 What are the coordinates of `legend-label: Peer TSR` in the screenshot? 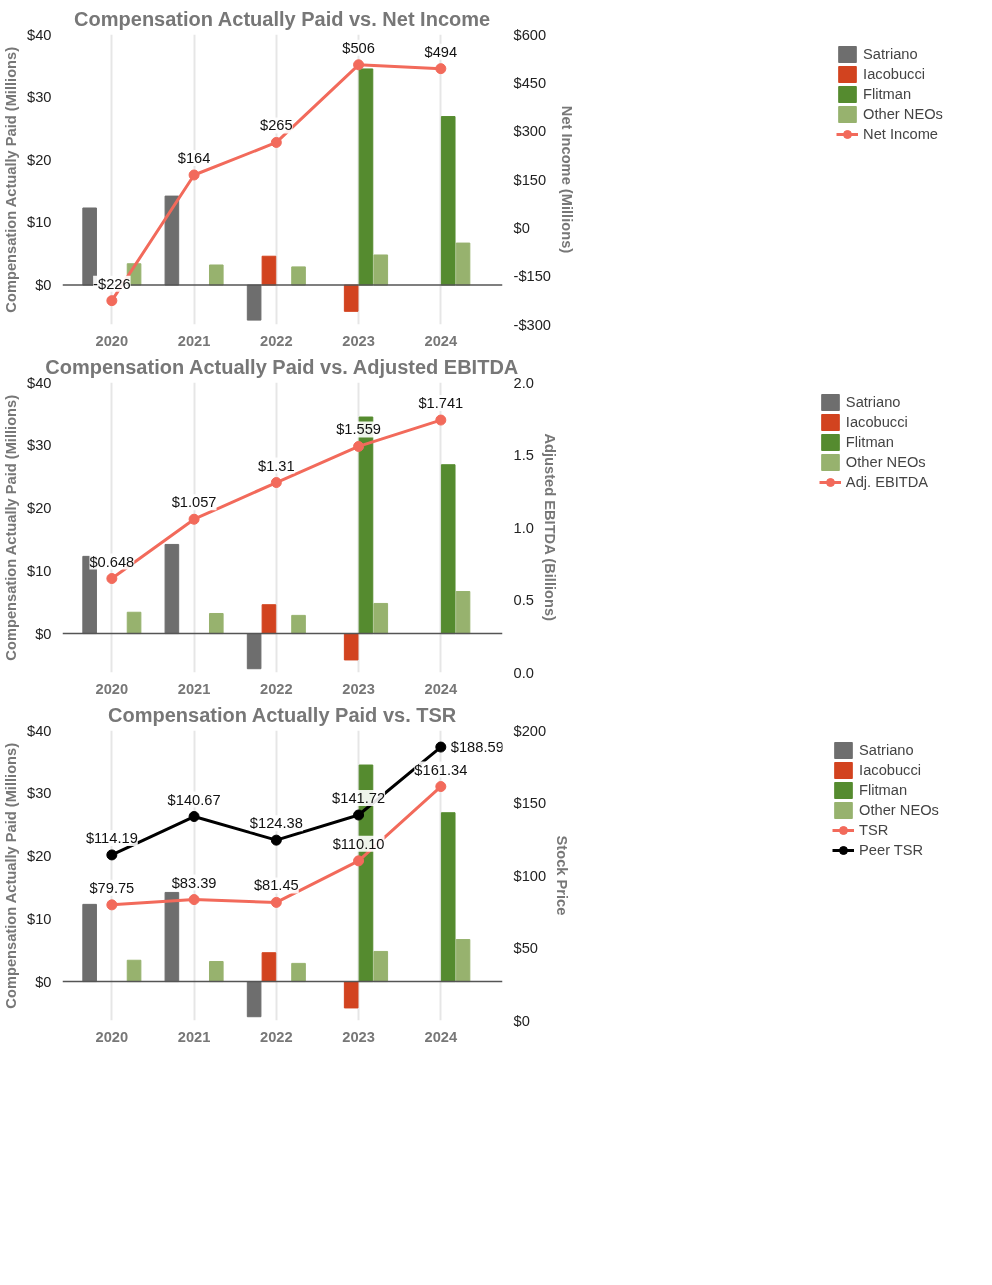 It's located at (891, 850).